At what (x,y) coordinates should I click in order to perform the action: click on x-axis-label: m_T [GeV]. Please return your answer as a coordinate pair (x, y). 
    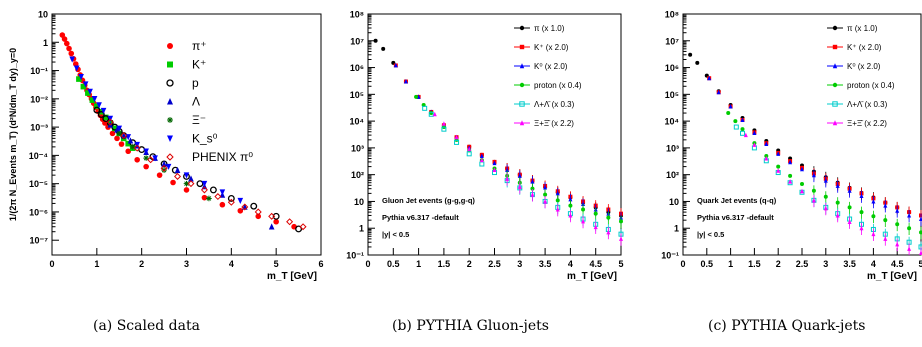
    Looking at the image, I should click on (592, 276).